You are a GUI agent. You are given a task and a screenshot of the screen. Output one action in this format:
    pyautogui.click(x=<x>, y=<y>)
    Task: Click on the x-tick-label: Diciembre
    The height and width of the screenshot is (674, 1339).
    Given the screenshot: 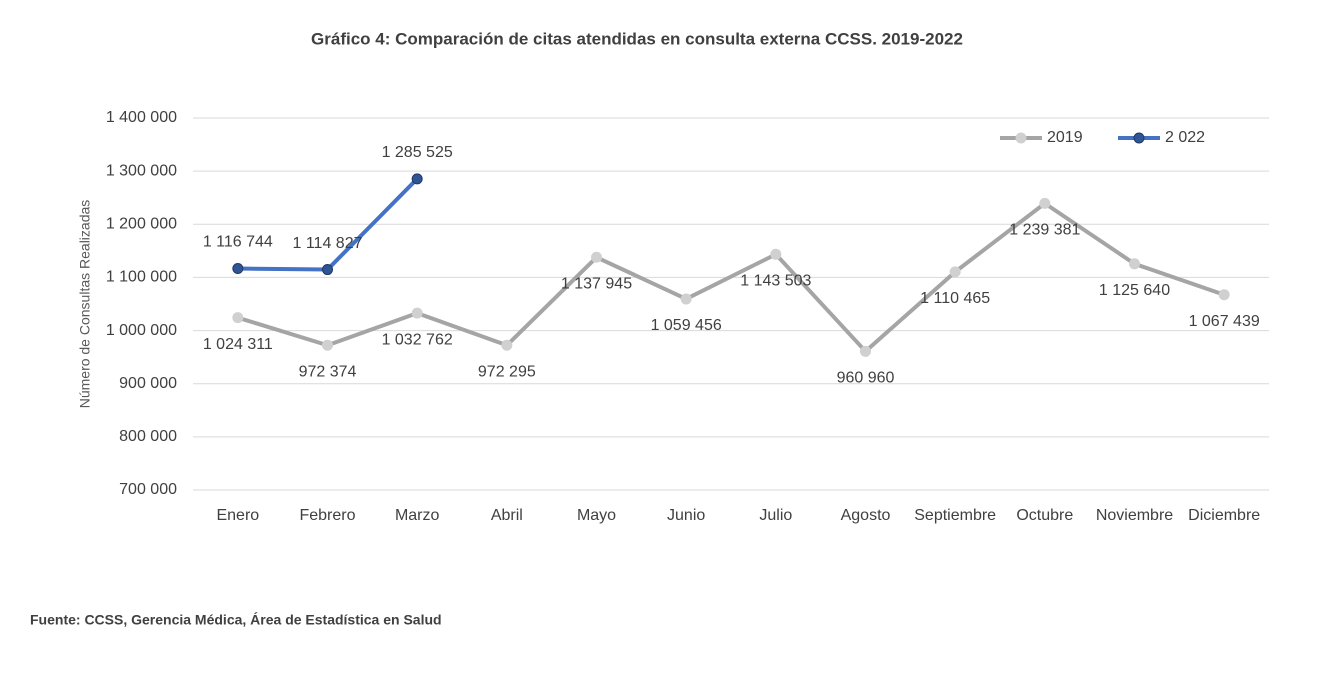 What is the action you would take?
    pyautogui.click(x=1224, y=515)
    